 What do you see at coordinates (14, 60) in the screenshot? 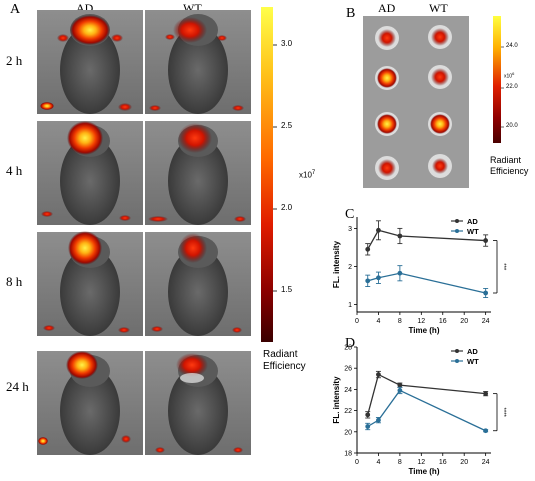
I see `row-label-2h: 2 h` at bounding box center [14, 60].